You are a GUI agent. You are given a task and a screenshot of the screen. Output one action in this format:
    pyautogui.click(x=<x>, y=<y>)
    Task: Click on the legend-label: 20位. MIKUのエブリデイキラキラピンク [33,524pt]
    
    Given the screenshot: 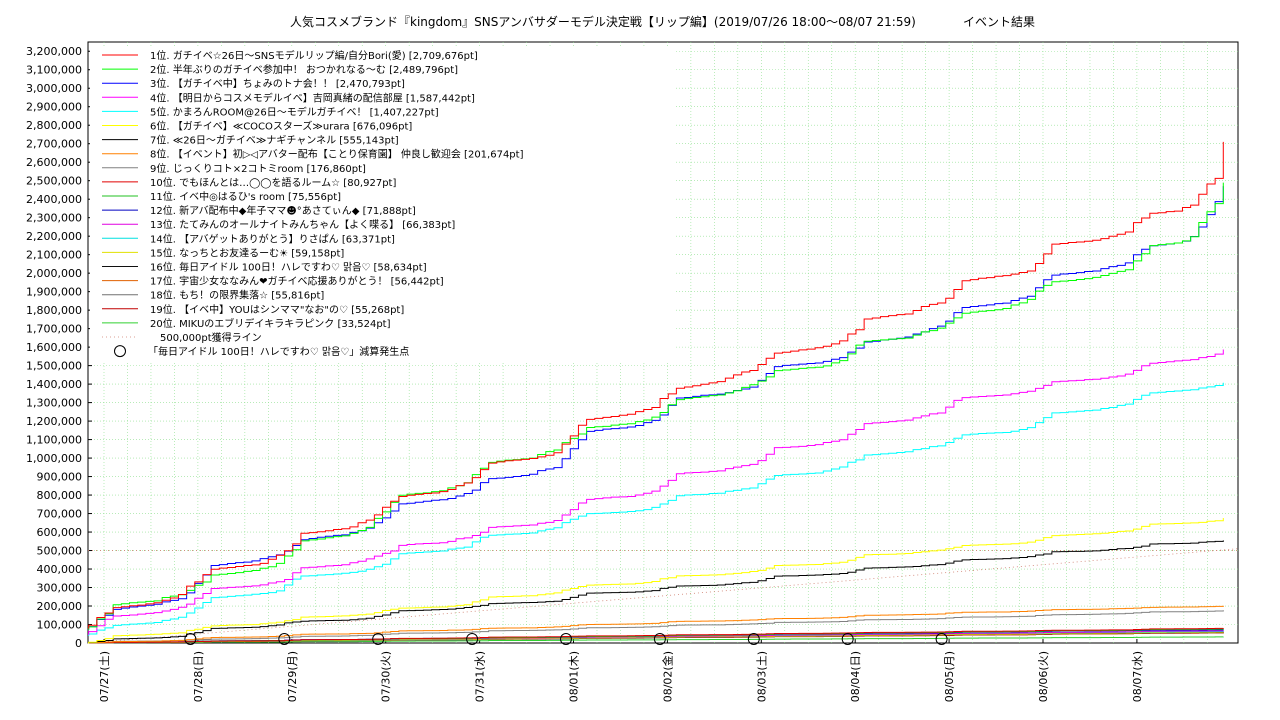 What is the action you would take?
    pyautogui.click(x=270, y=323)
    